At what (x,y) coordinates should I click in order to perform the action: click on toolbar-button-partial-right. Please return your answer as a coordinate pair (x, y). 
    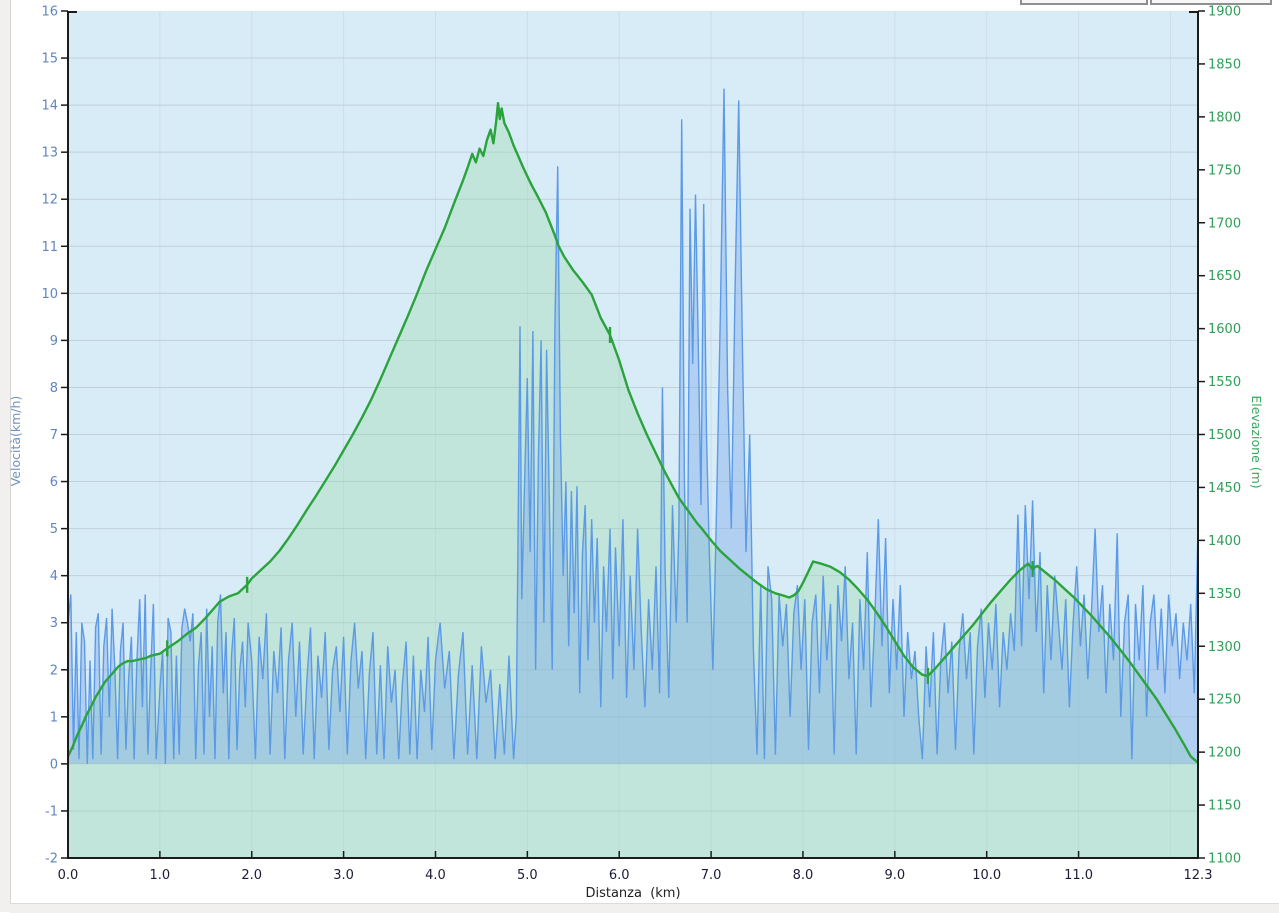
    Looking at the image, I should click on (1211, 2).